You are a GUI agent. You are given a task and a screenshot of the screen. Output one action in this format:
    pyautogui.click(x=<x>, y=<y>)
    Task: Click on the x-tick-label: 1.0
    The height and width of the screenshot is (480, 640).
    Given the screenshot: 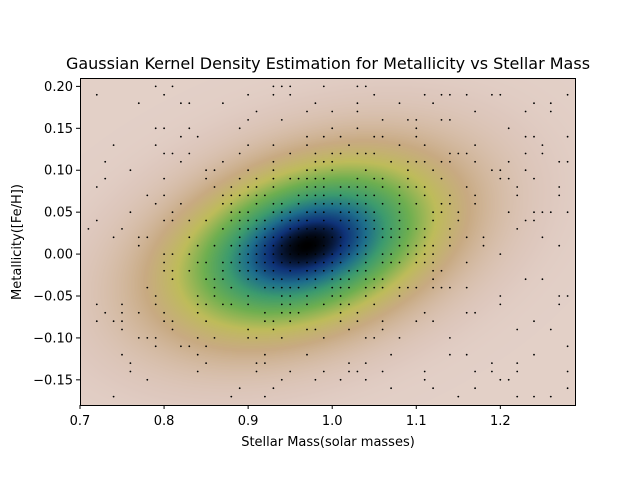 What is the action you would take?
    pyautogui.click(x=332, y=421)
    